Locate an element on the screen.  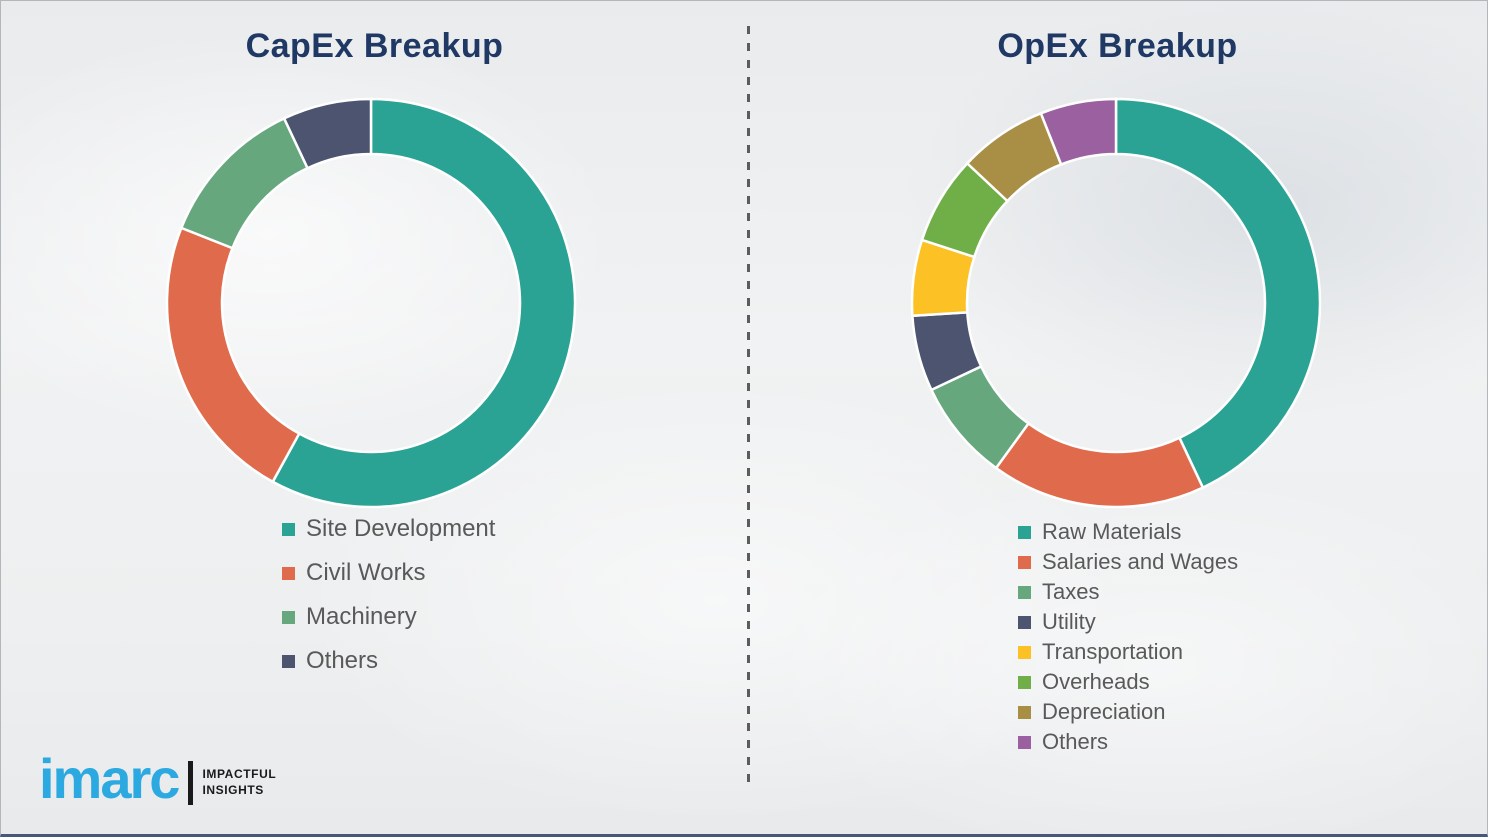
donut-slice-salaries-and-wages is located at coordinates (1099, 465).